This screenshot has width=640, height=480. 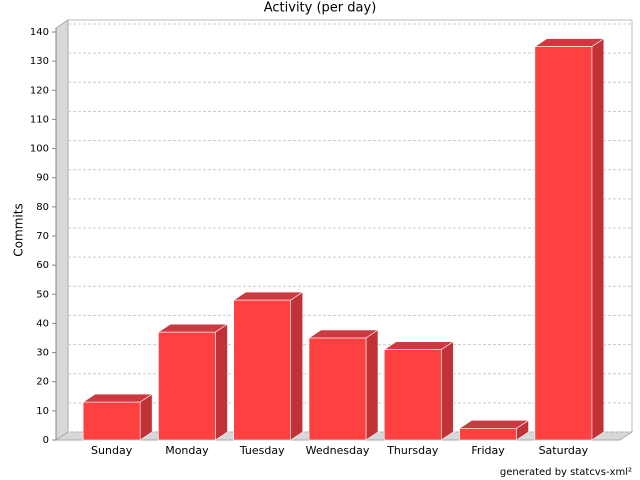 What do you see at coordinates (112, 450) in the screenshot?
I see `x-tick-label: Sunday` at bounding box center [112, 450].